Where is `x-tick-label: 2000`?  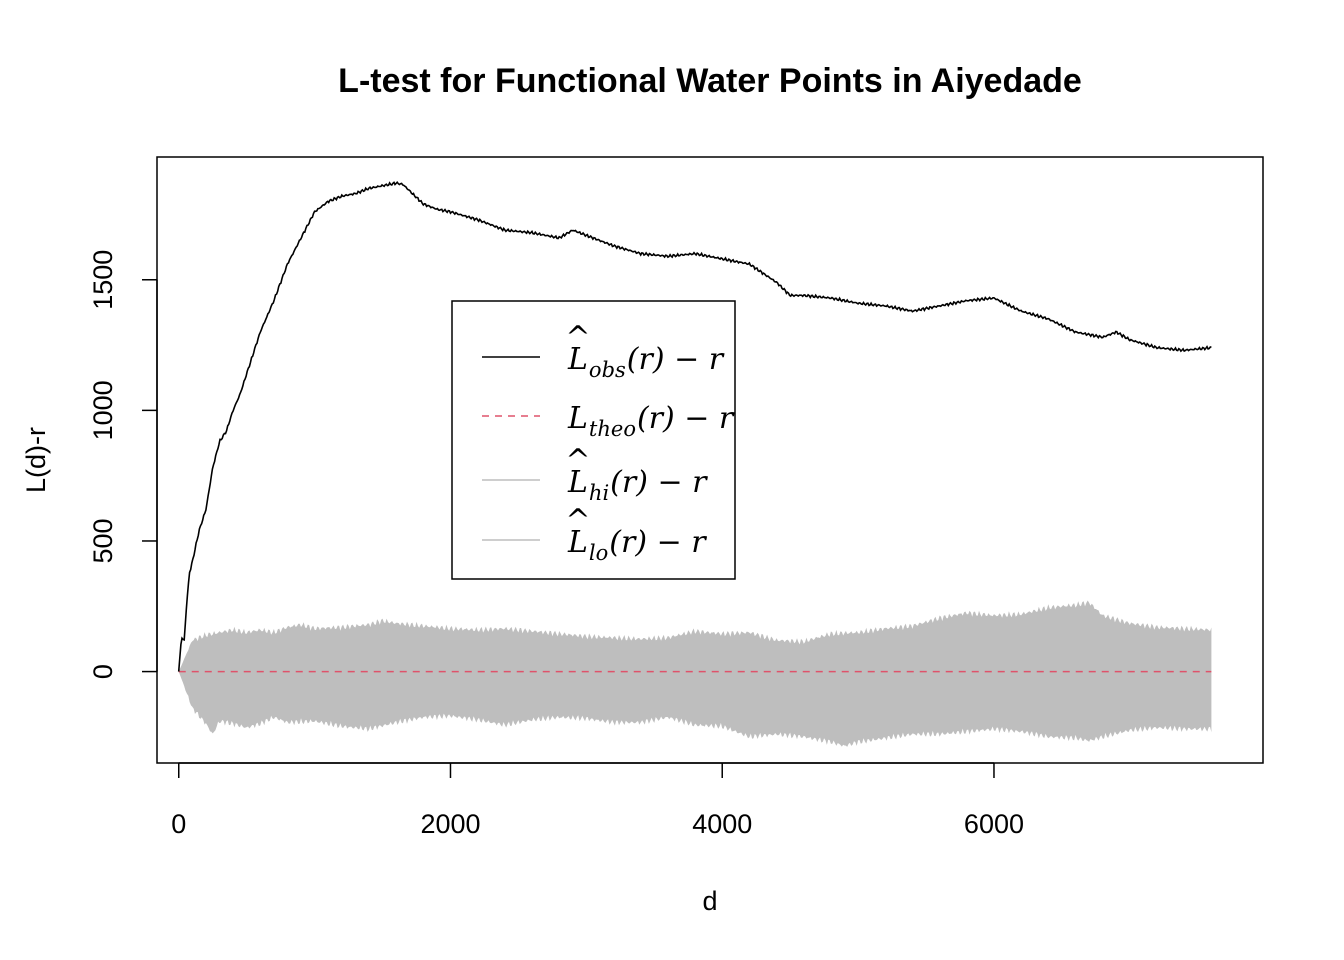
x-tick-label: 2000 is located at coordinates (450, 824).